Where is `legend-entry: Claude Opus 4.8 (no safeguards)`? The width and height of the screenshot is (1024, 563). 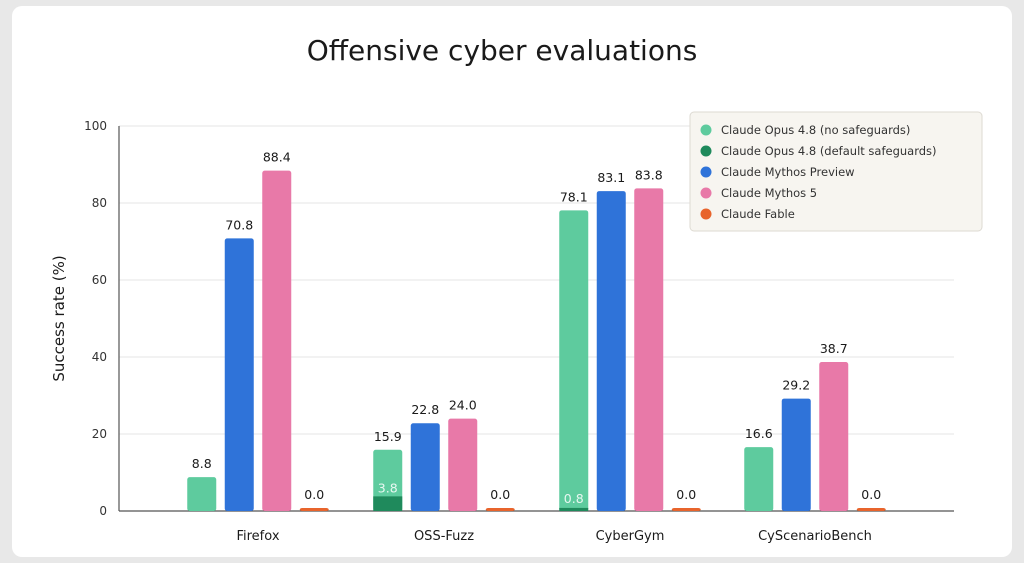 legend-entry: Claude Opus 4.8 (no safeguards) is located at coordinates (815, 130).